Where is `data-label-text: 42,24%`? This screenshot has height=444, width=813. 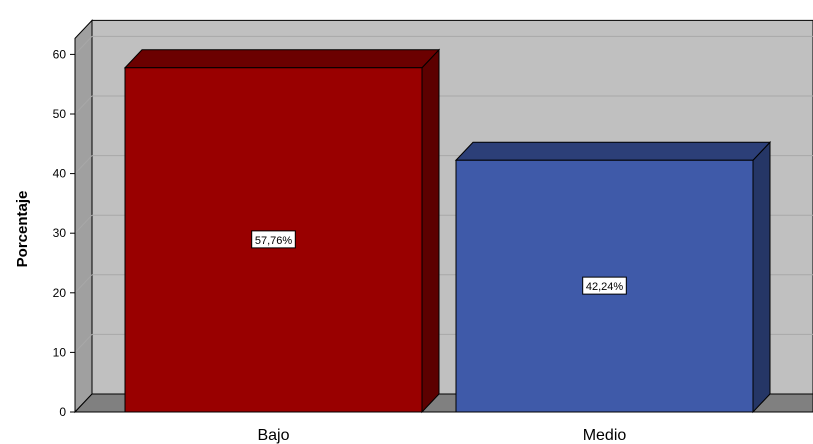 data-label-text: 42,24% is located at coordinates (605, 287).